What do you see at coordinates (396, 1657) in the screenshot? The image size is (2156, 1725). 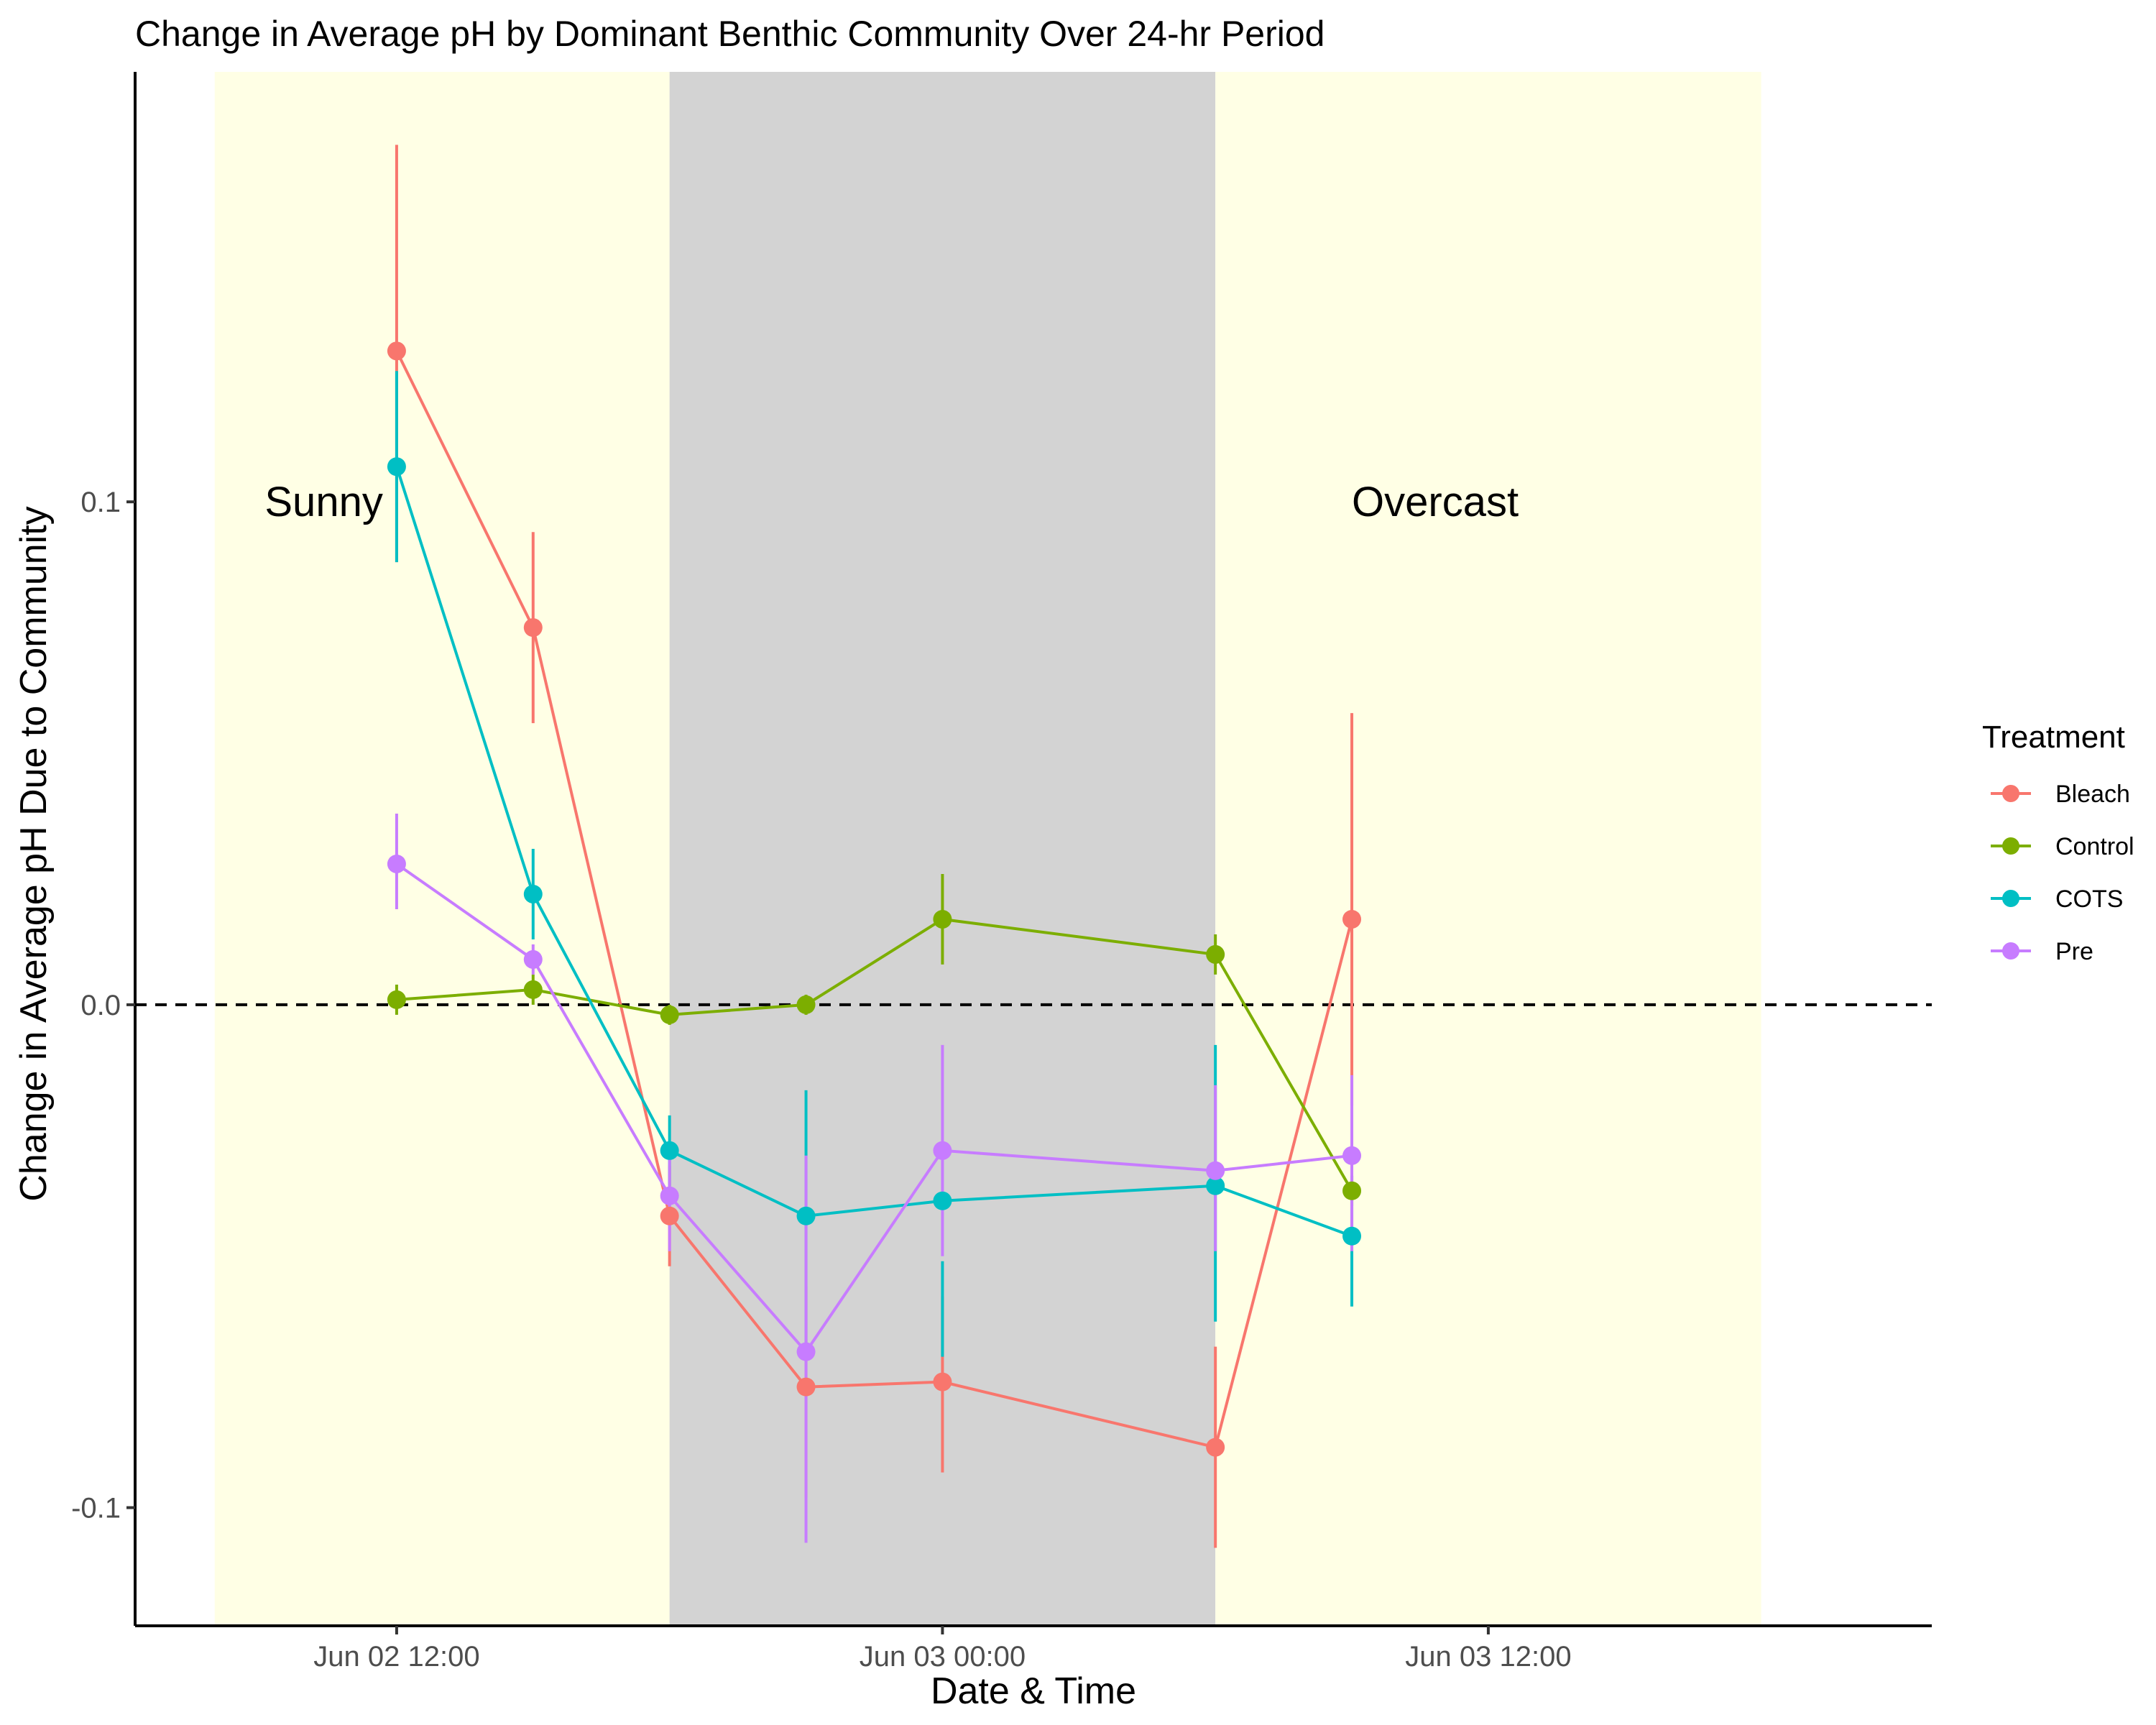 I see `x-tick-label-0: Jun 02 12:00` at bounding box center [396, 1657].